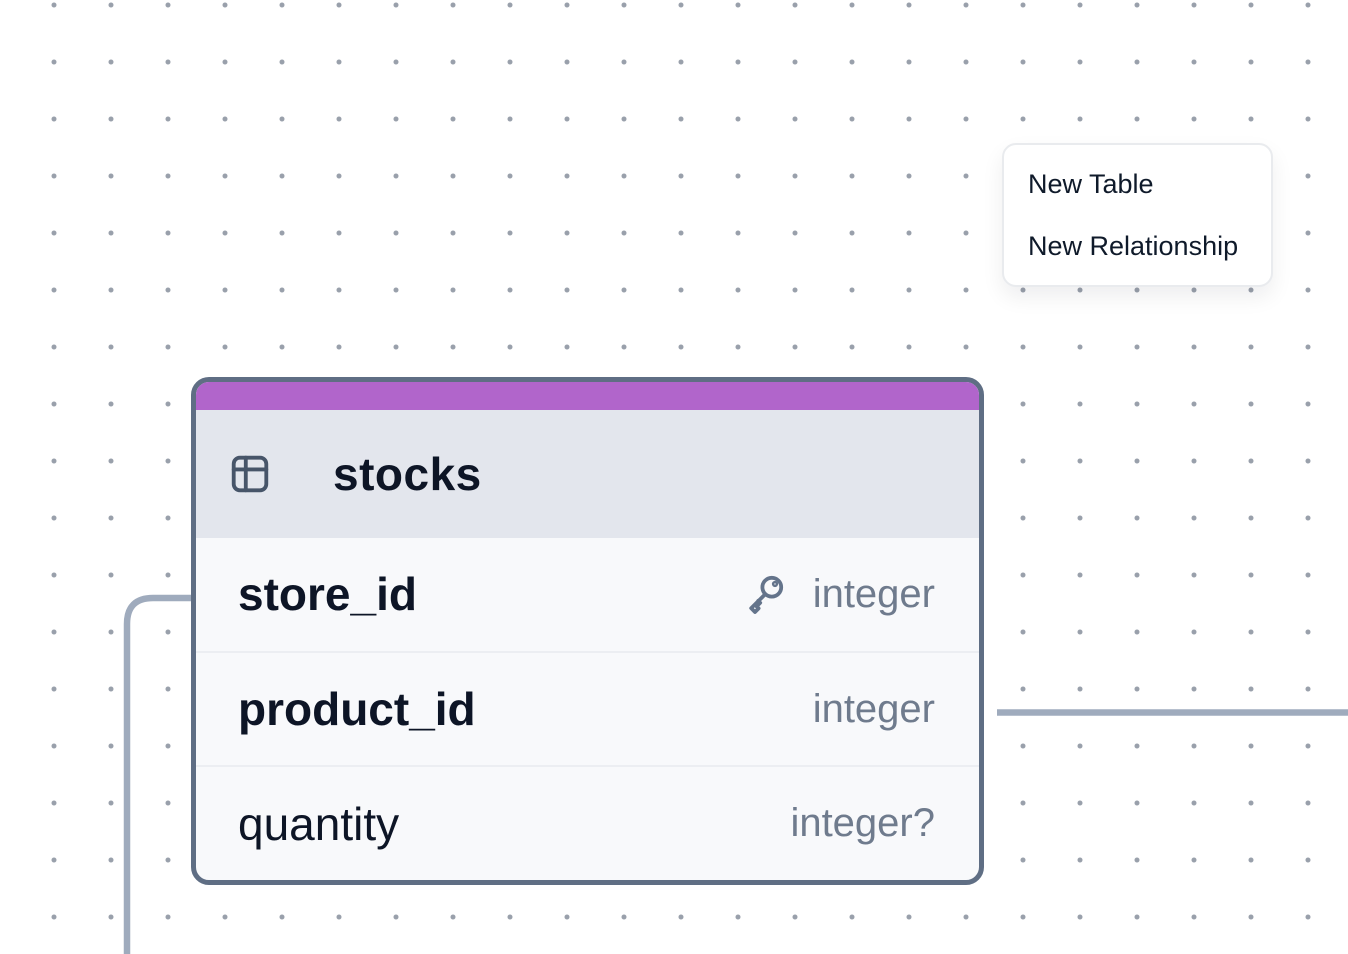  Describe the element at coordinates (587, 474) in the screenshot. I see `table-header: stocks` at that location.